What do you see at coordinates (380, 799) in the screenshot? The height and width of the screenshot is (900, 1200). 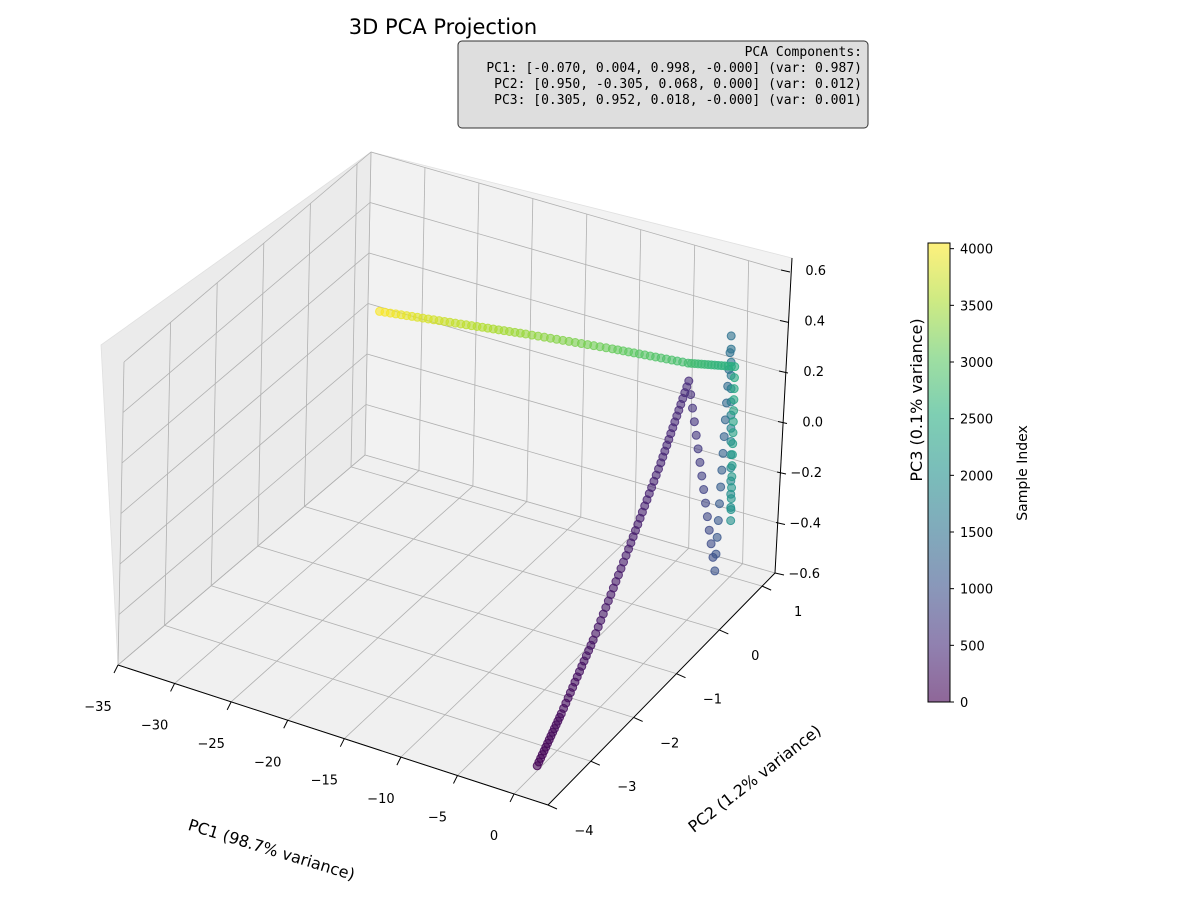 I see `x-tick-label-5: −10` at bounding box center [380, 799].